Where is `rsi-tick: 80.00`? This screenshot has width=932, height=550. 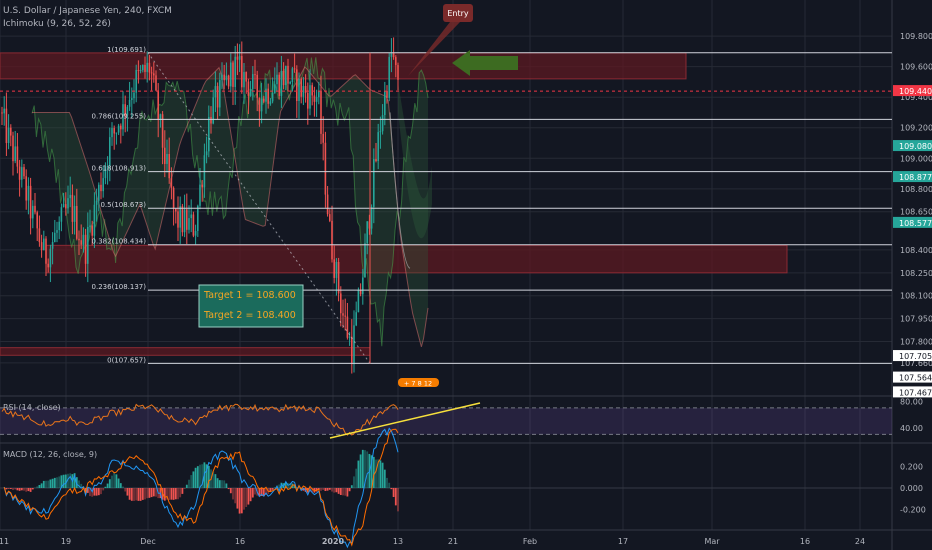 rsi-tick: 80.00 is located at coordinates (911, 401).